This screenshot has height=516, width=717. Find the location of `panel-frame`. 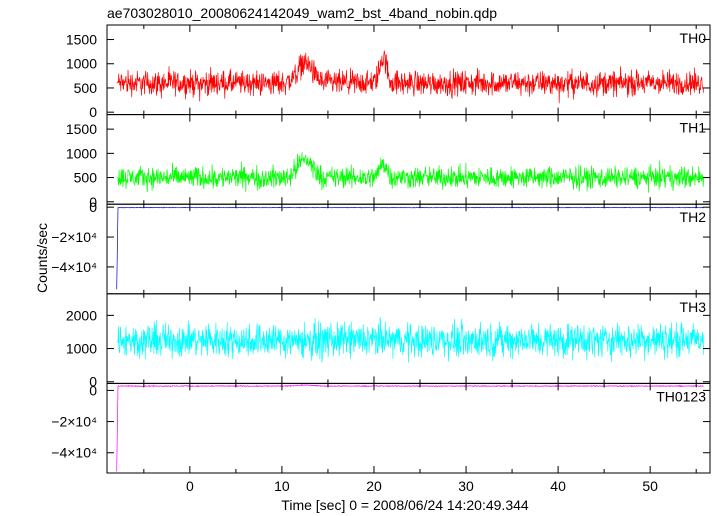

panel-frame is located at coordinates (408, 159).